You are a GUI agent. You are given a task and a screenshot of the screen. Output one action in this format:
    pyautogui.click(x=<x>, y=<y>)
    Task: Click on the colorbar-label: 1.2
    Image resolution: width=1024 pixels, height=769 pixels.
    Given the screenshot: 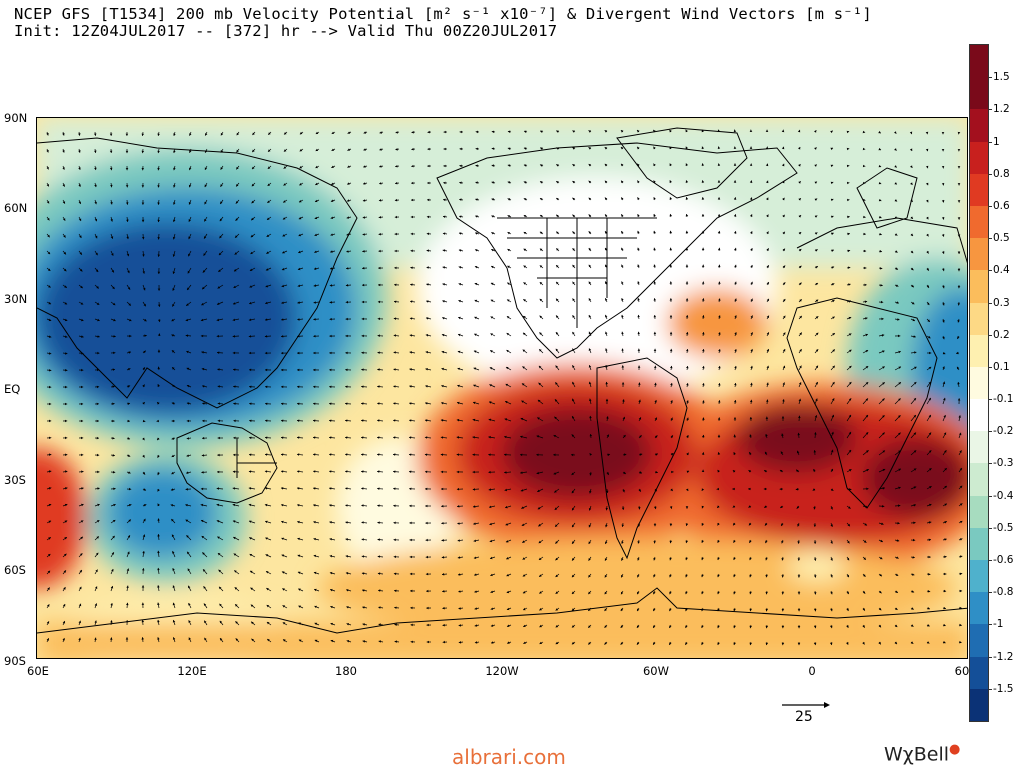 What is the action you would take?
    pyautogui.click(x=1001, y=109)
    